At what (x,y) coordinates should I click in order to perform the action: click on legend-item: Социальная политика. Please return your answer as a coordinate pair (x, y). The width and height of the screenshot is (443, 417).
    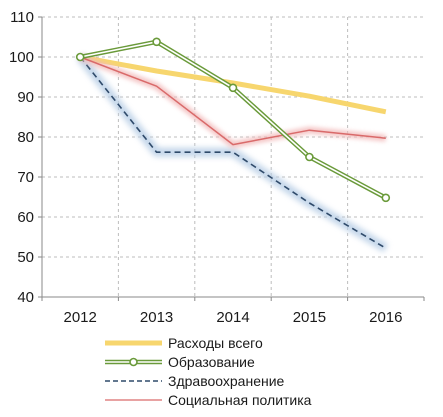
    Looking at the image, I should click on (208, 400).